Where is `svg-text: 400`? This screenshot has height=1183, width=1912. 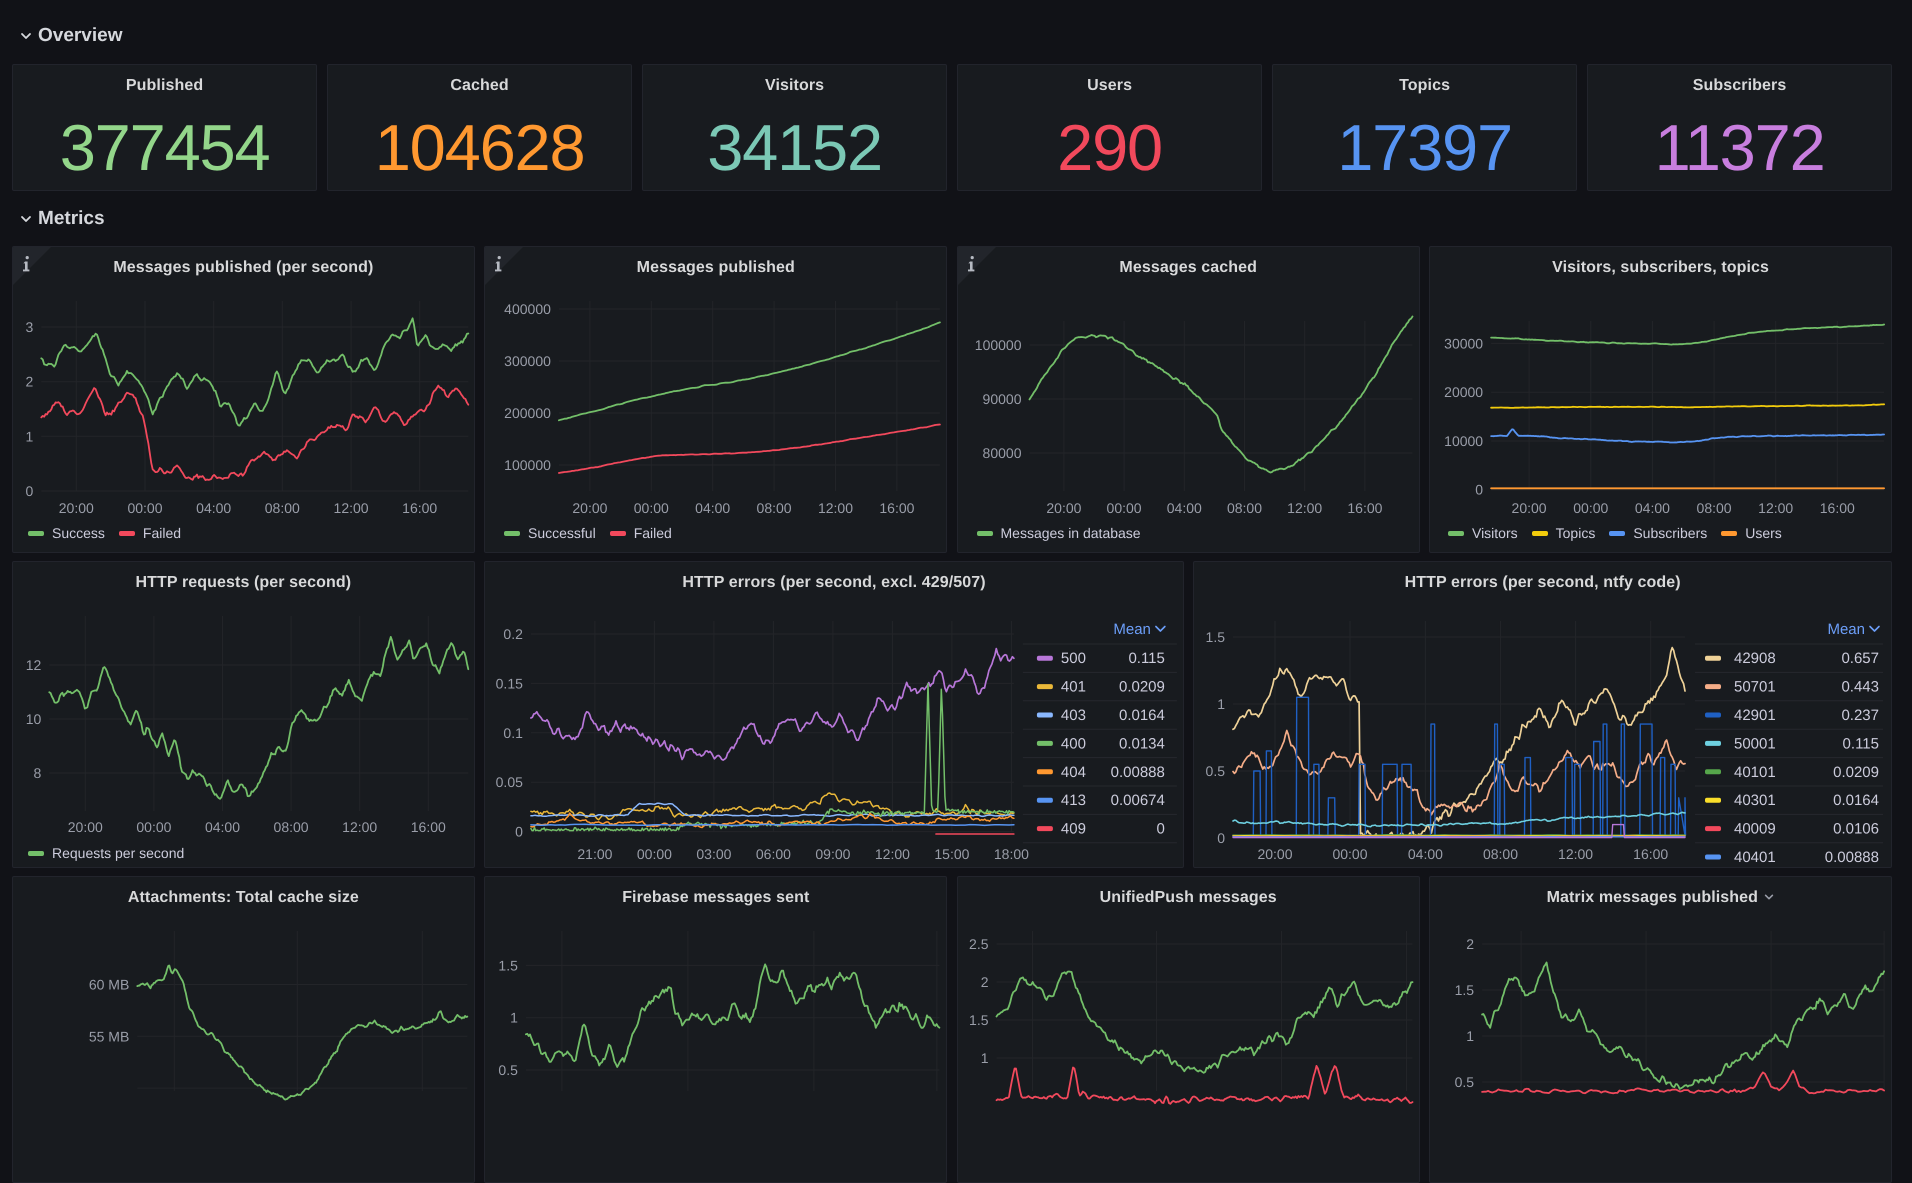
svg-text: 400 is located at coordinates (1073, 743).